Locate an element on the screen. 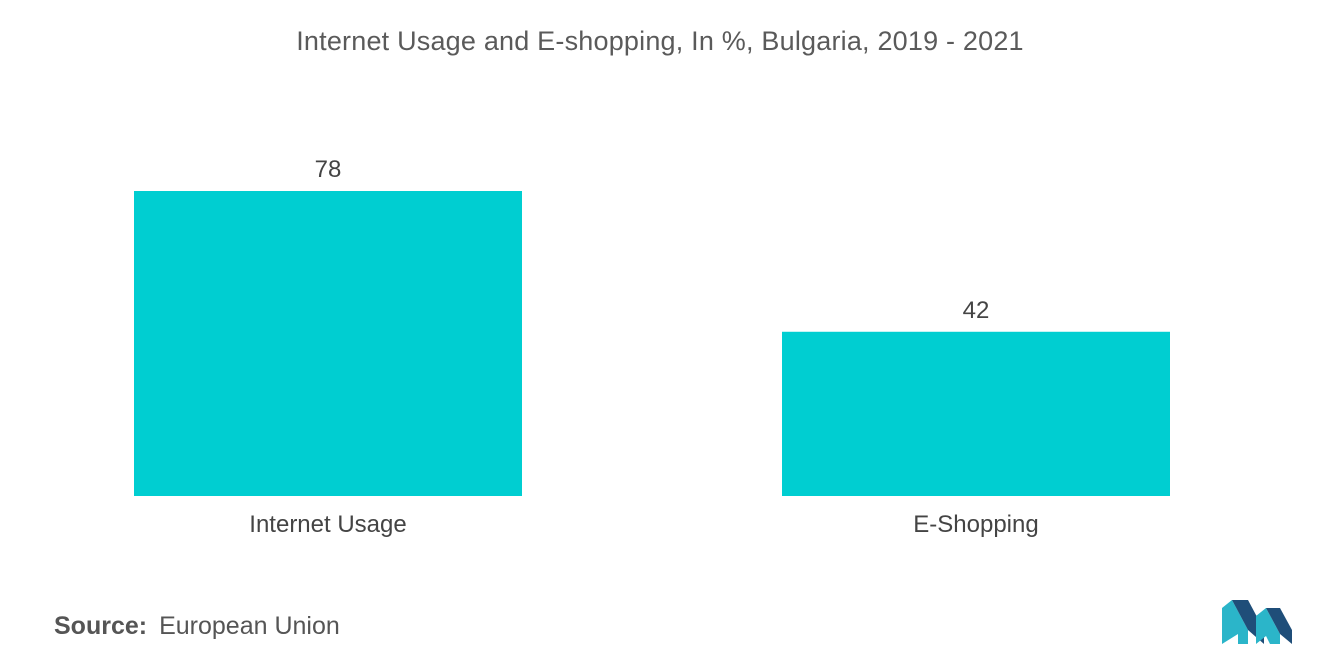 The image size is (1320, 665). source-value: European Union is located at coordinates (249, 626).